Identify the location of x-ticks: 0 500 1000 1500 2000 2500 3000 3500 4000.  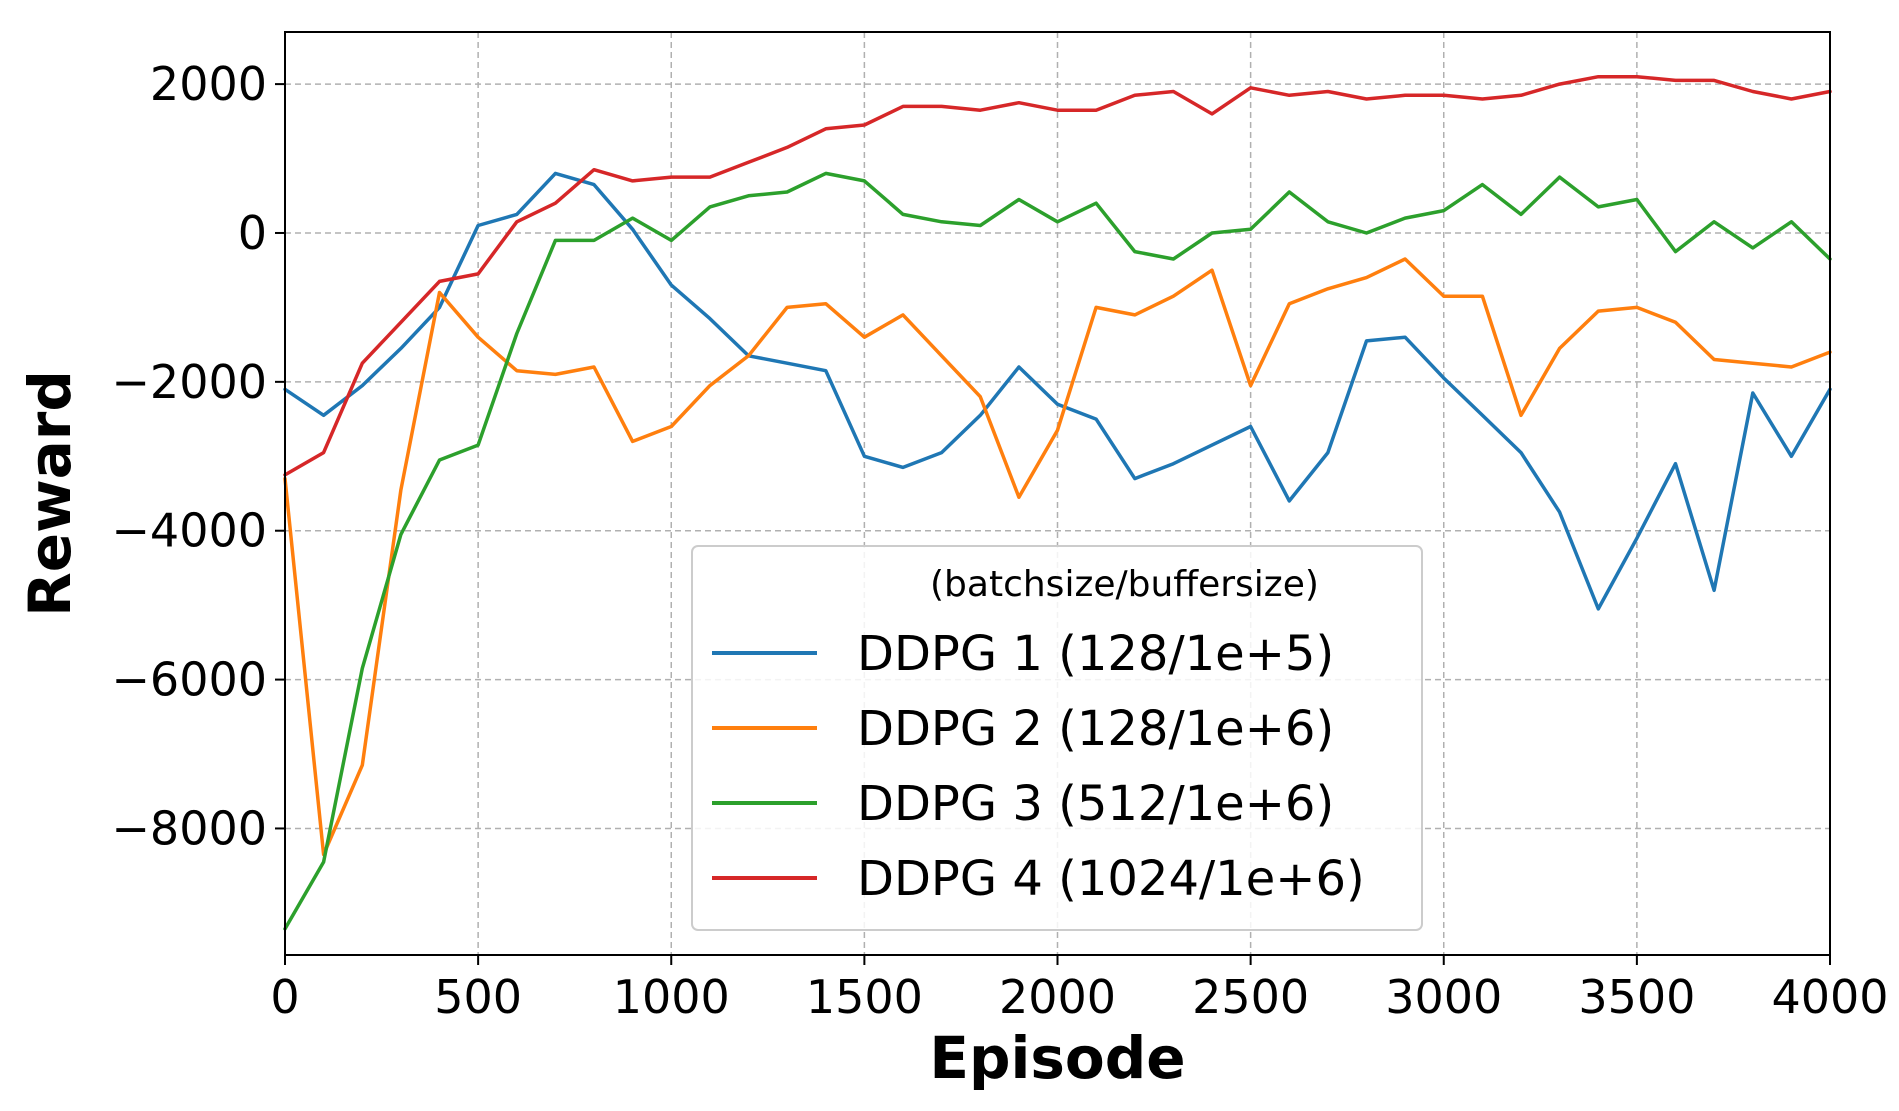
(1079, 989).